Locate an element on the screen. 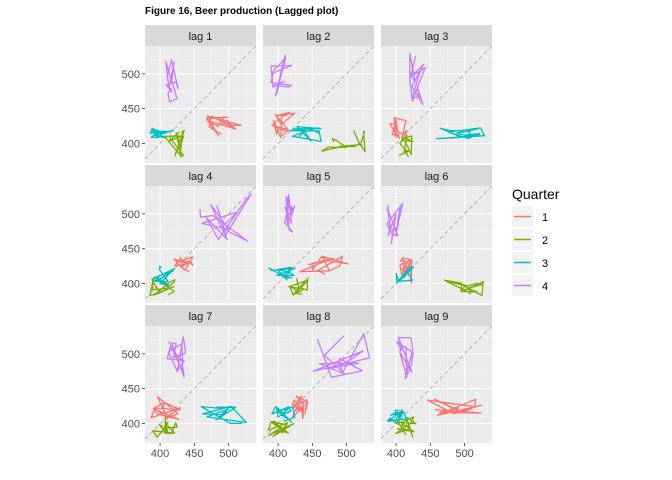  facet-panel: lag 6 is located at coordinates (436, 234).